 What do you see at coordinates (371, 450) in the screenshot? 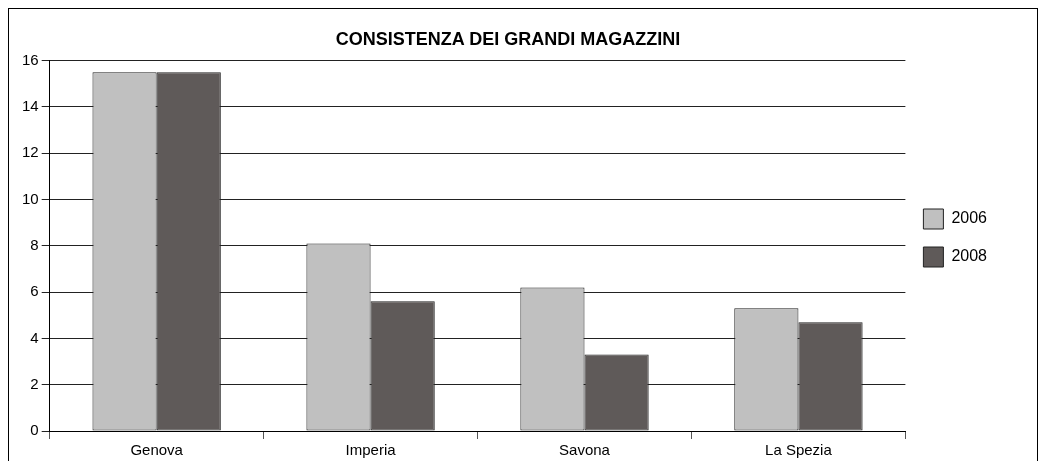
I see `x-tick-label: Imperia` at bounding box center [371, 450].